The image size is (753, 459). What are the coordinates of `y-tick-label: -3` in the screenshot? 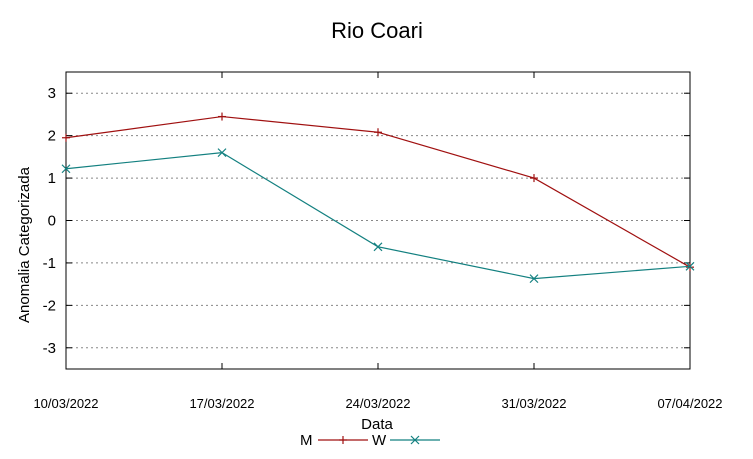 It's located at (49, 348).